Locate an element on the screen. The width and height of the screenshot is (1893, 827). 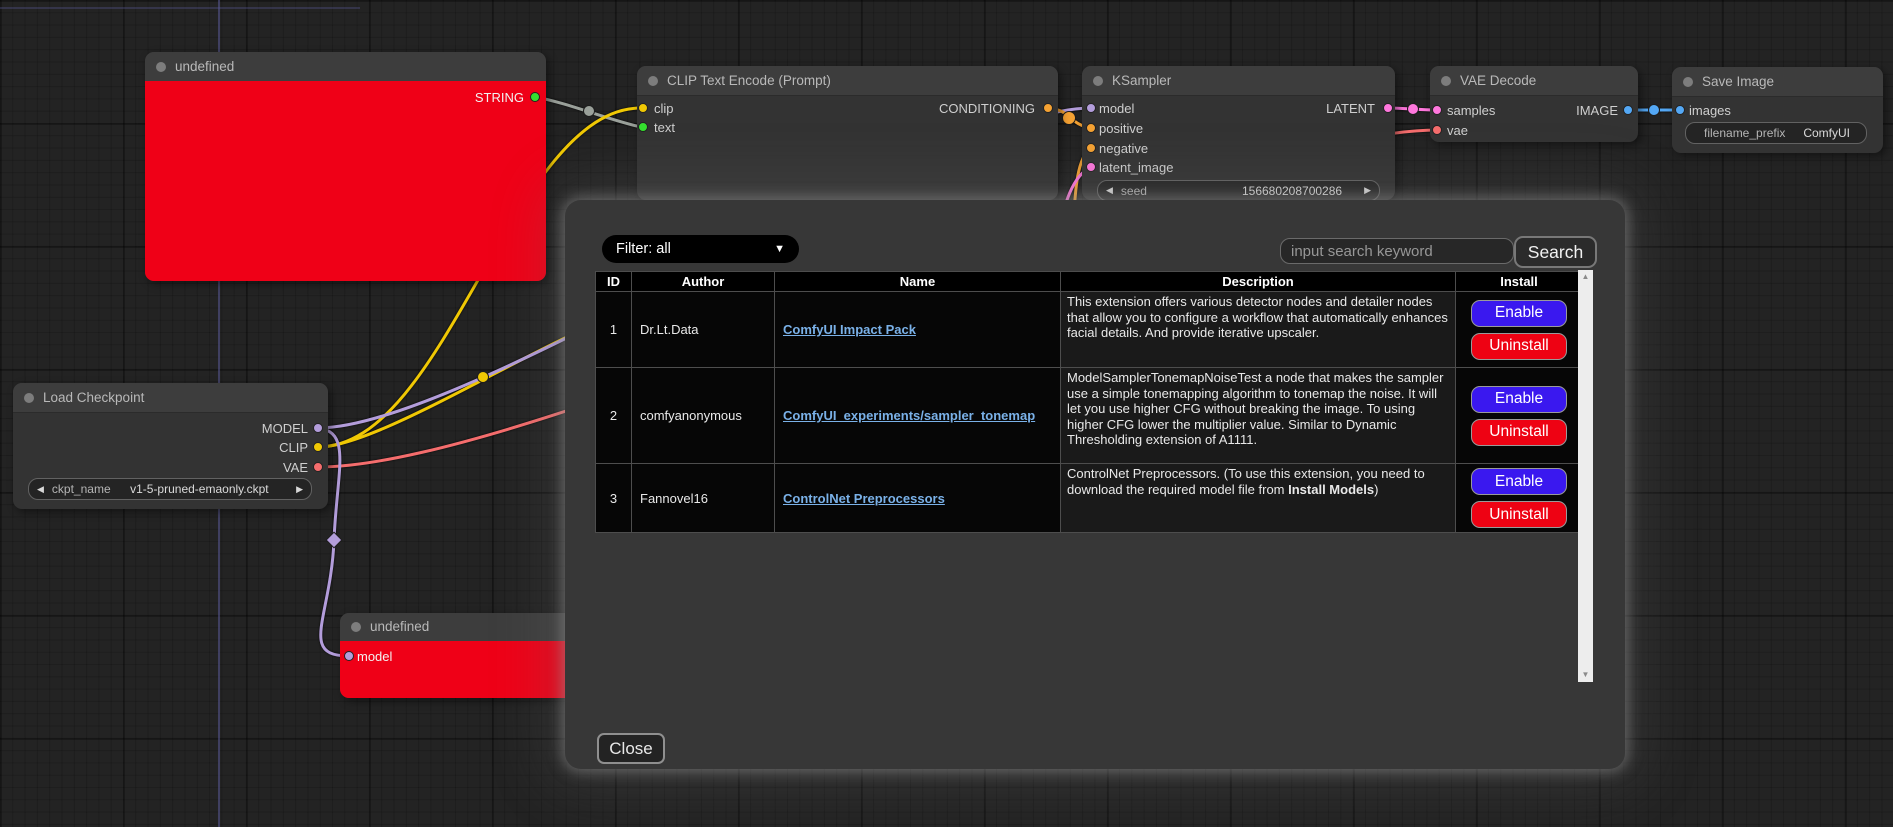
filename-prefix-label: filename_prefix is located at coordinates (1745, 133).